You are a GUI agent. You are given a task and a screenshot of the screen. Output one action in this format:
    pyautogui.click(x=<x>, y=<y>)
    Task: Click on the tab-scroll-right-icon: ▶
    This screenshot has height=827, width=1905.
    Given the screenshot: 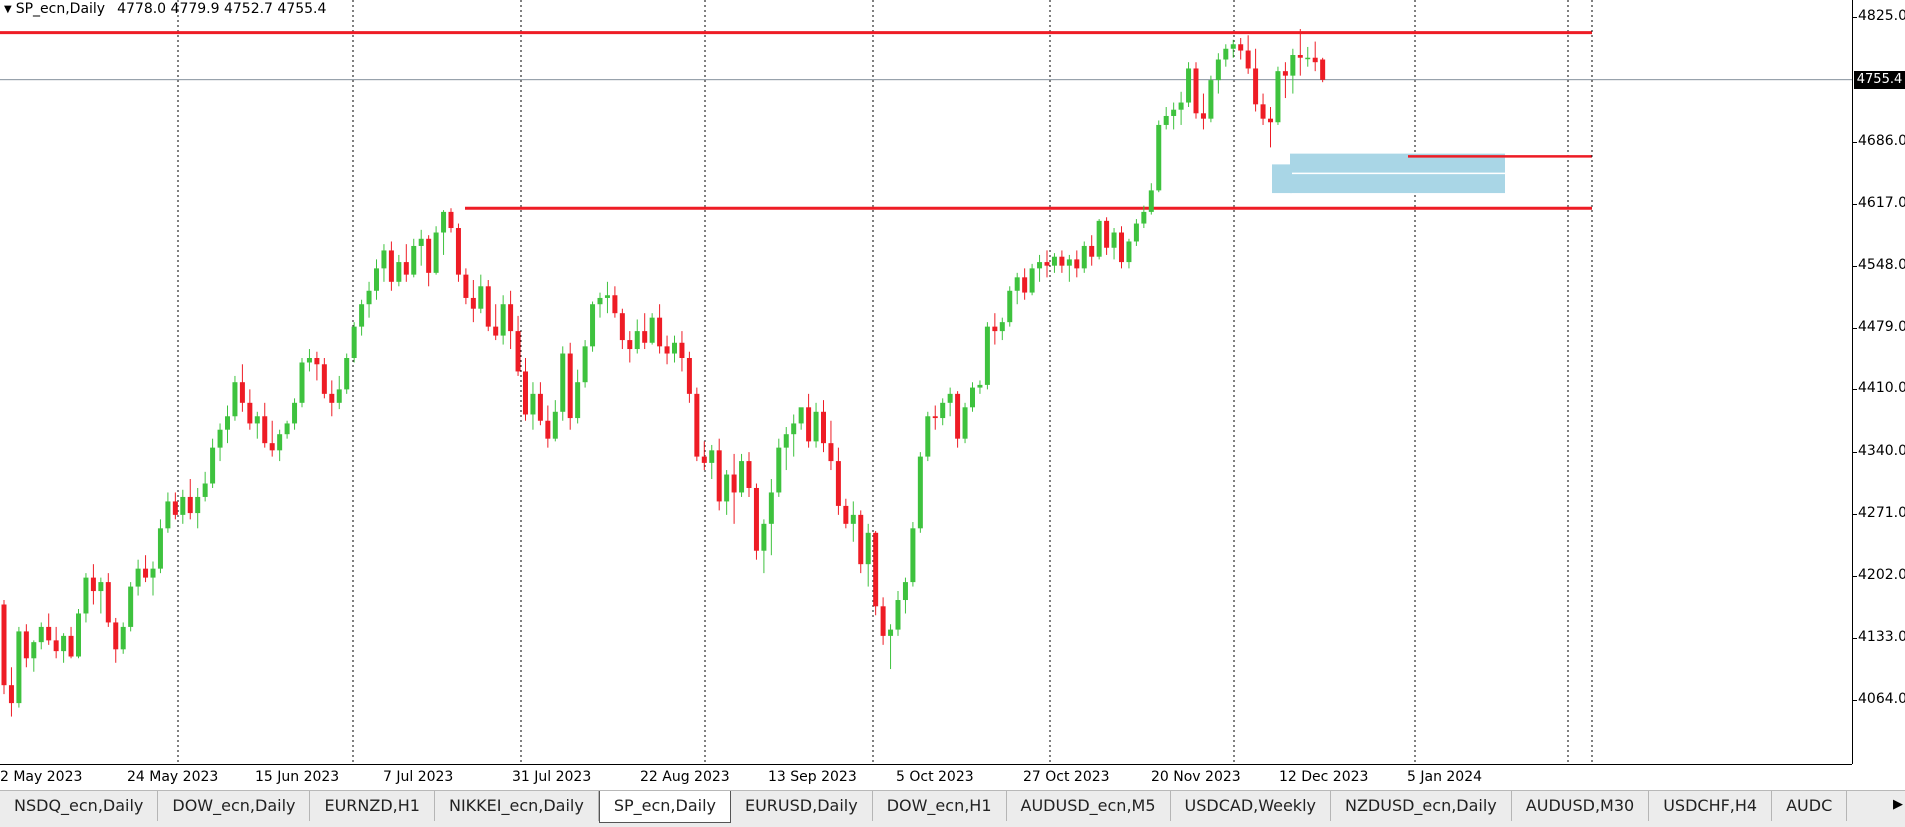 What is the action you would take?
    pyautogui.click(x=1898, y=804)
    